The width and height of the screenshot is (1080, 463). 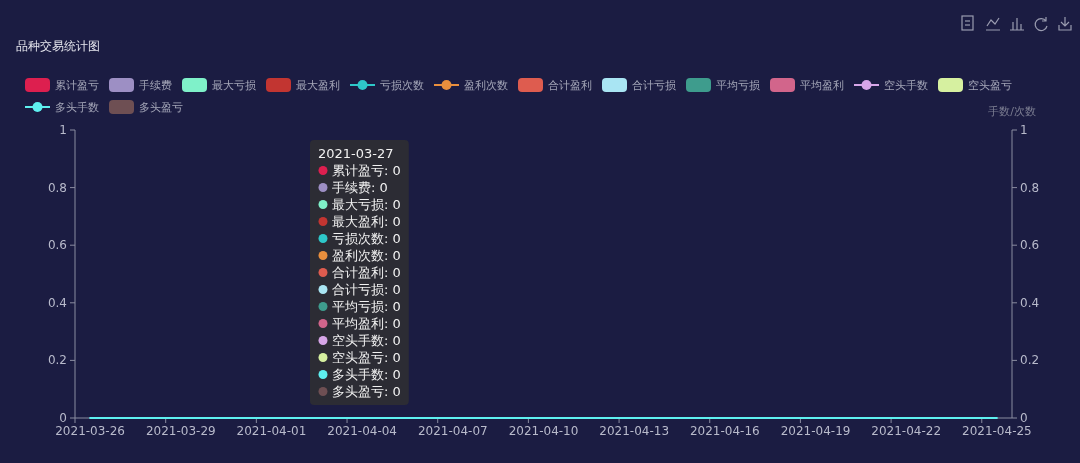 I want to click on axis-y: 0 0.2 0.4 0.6 0.8 1, so click(x=61, y=274).